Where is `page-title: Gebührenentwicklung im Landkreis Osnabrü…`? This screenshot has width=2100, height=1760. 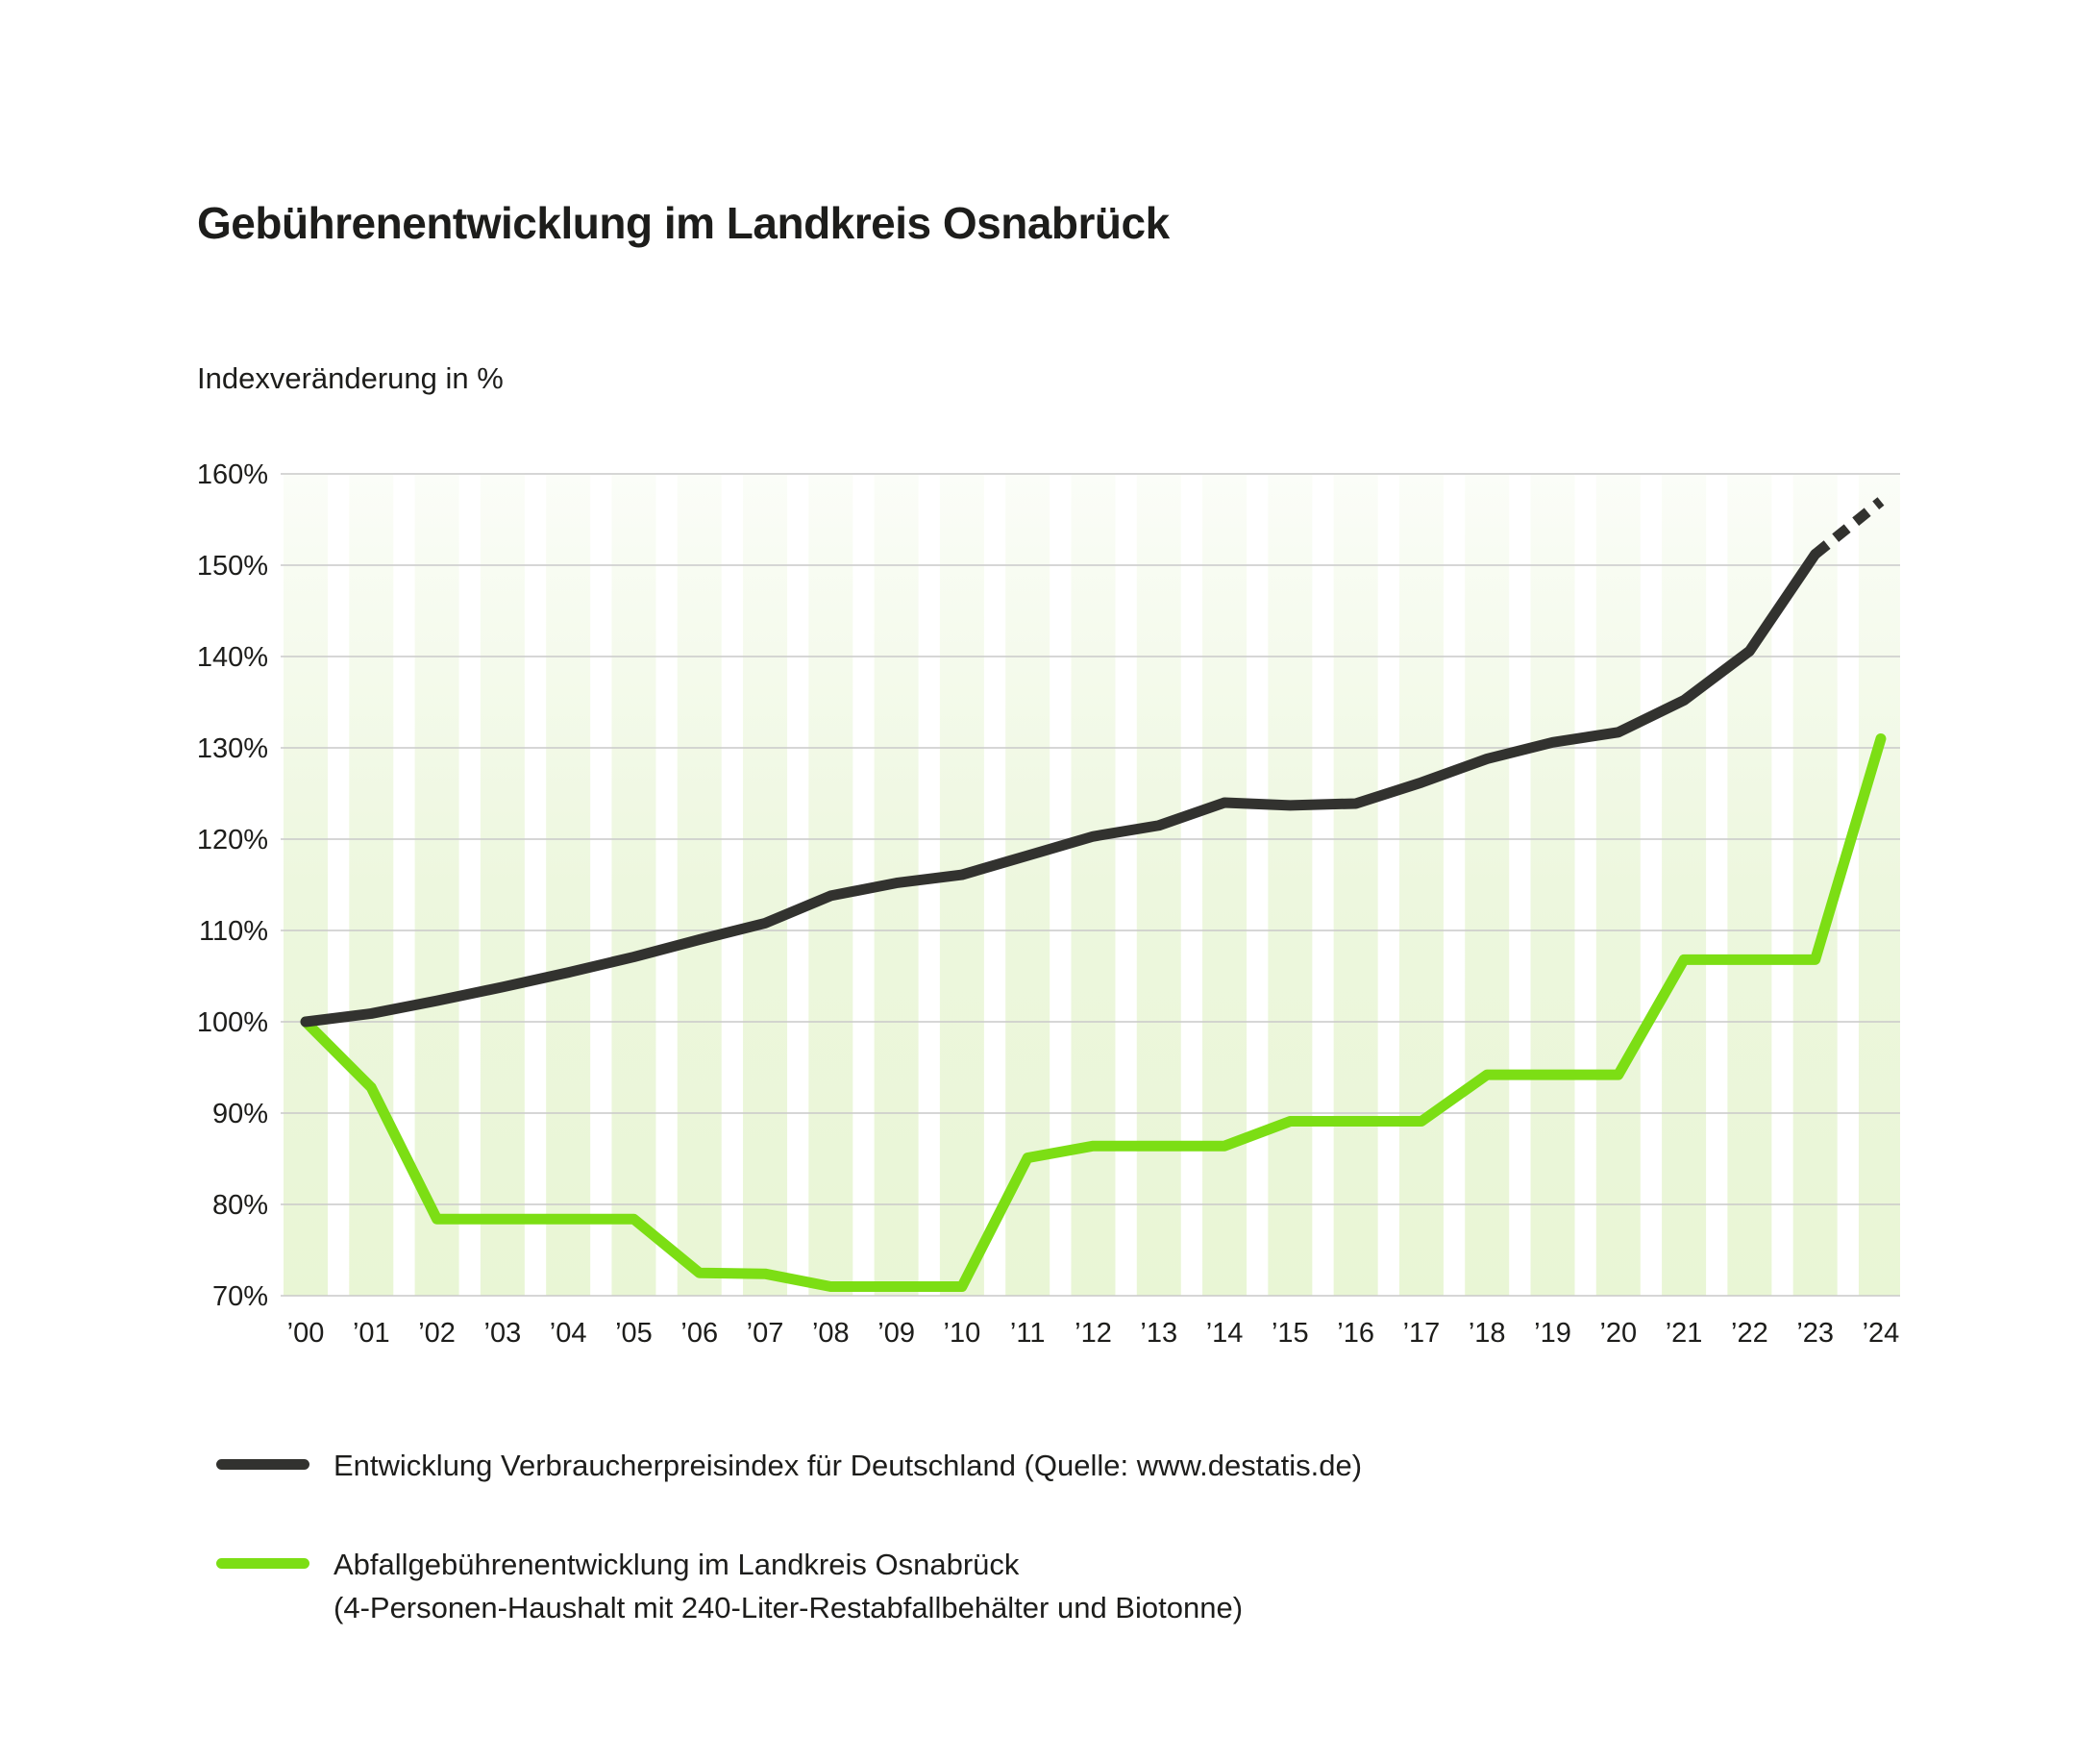
page-title: Gebührenentwicklung im Landkreis Osnabrü… is located at coordinates (684, 223).